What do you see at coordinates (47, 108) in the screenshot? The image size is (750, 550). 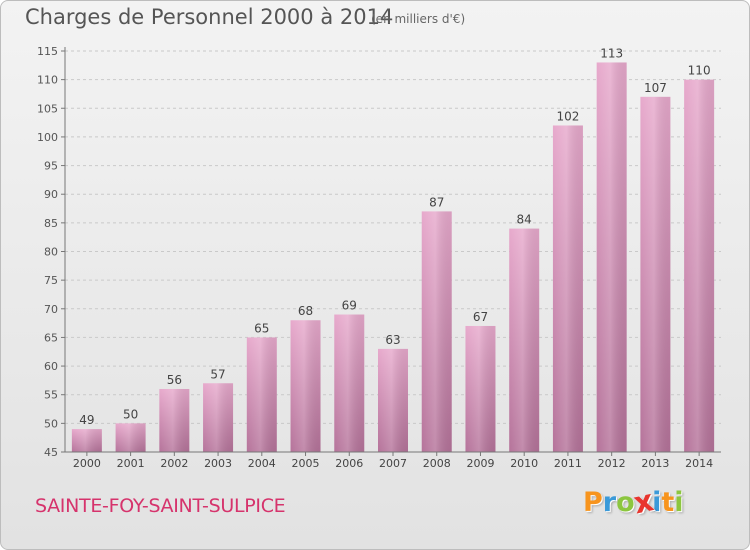 I see `y-tick-label: 105` at bounding box center [47, 108].